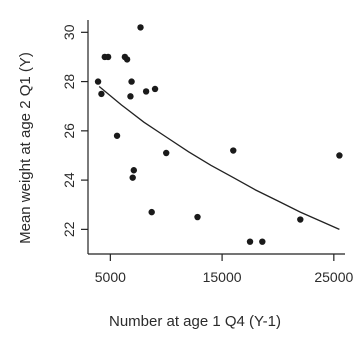 This screenshot has width=360, height=345. I want to click on y-tick-label: 28, so click(69, 82).